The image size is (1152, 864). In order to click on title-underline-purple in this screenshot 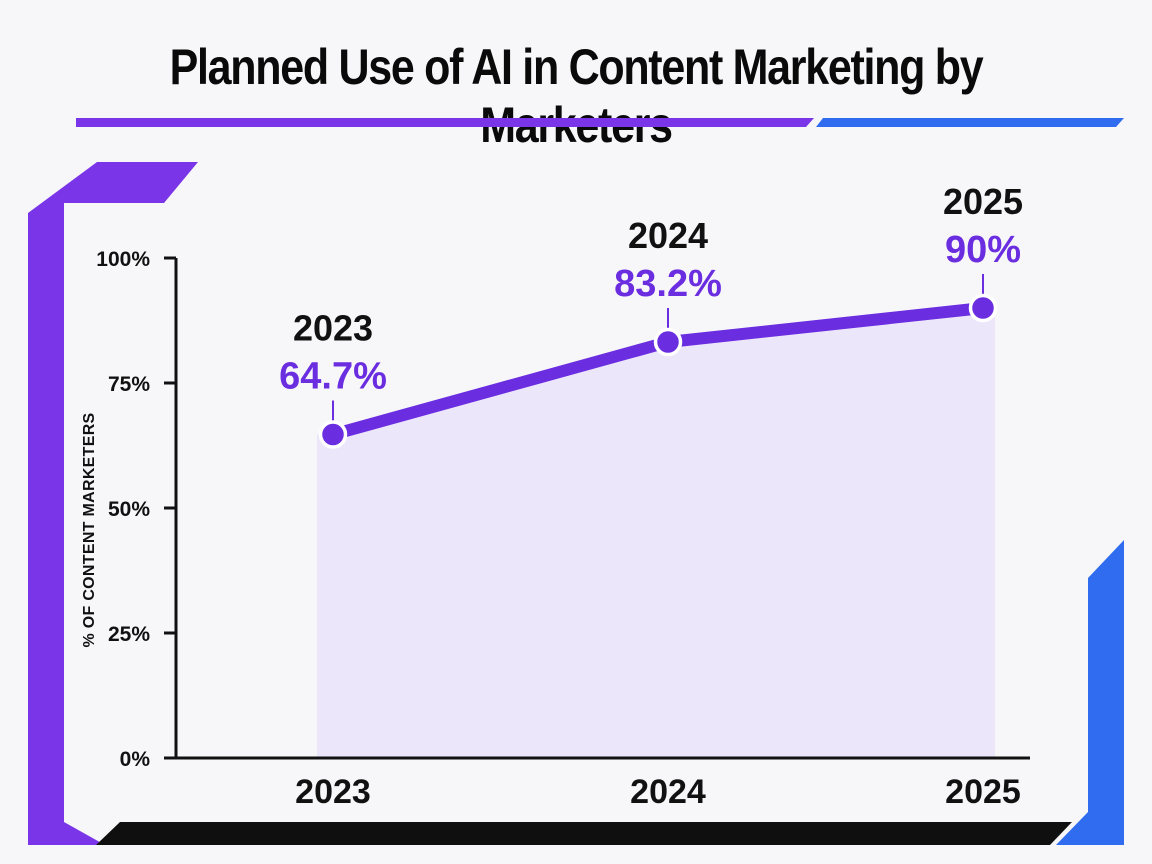, I will do `click(445, 122)`.